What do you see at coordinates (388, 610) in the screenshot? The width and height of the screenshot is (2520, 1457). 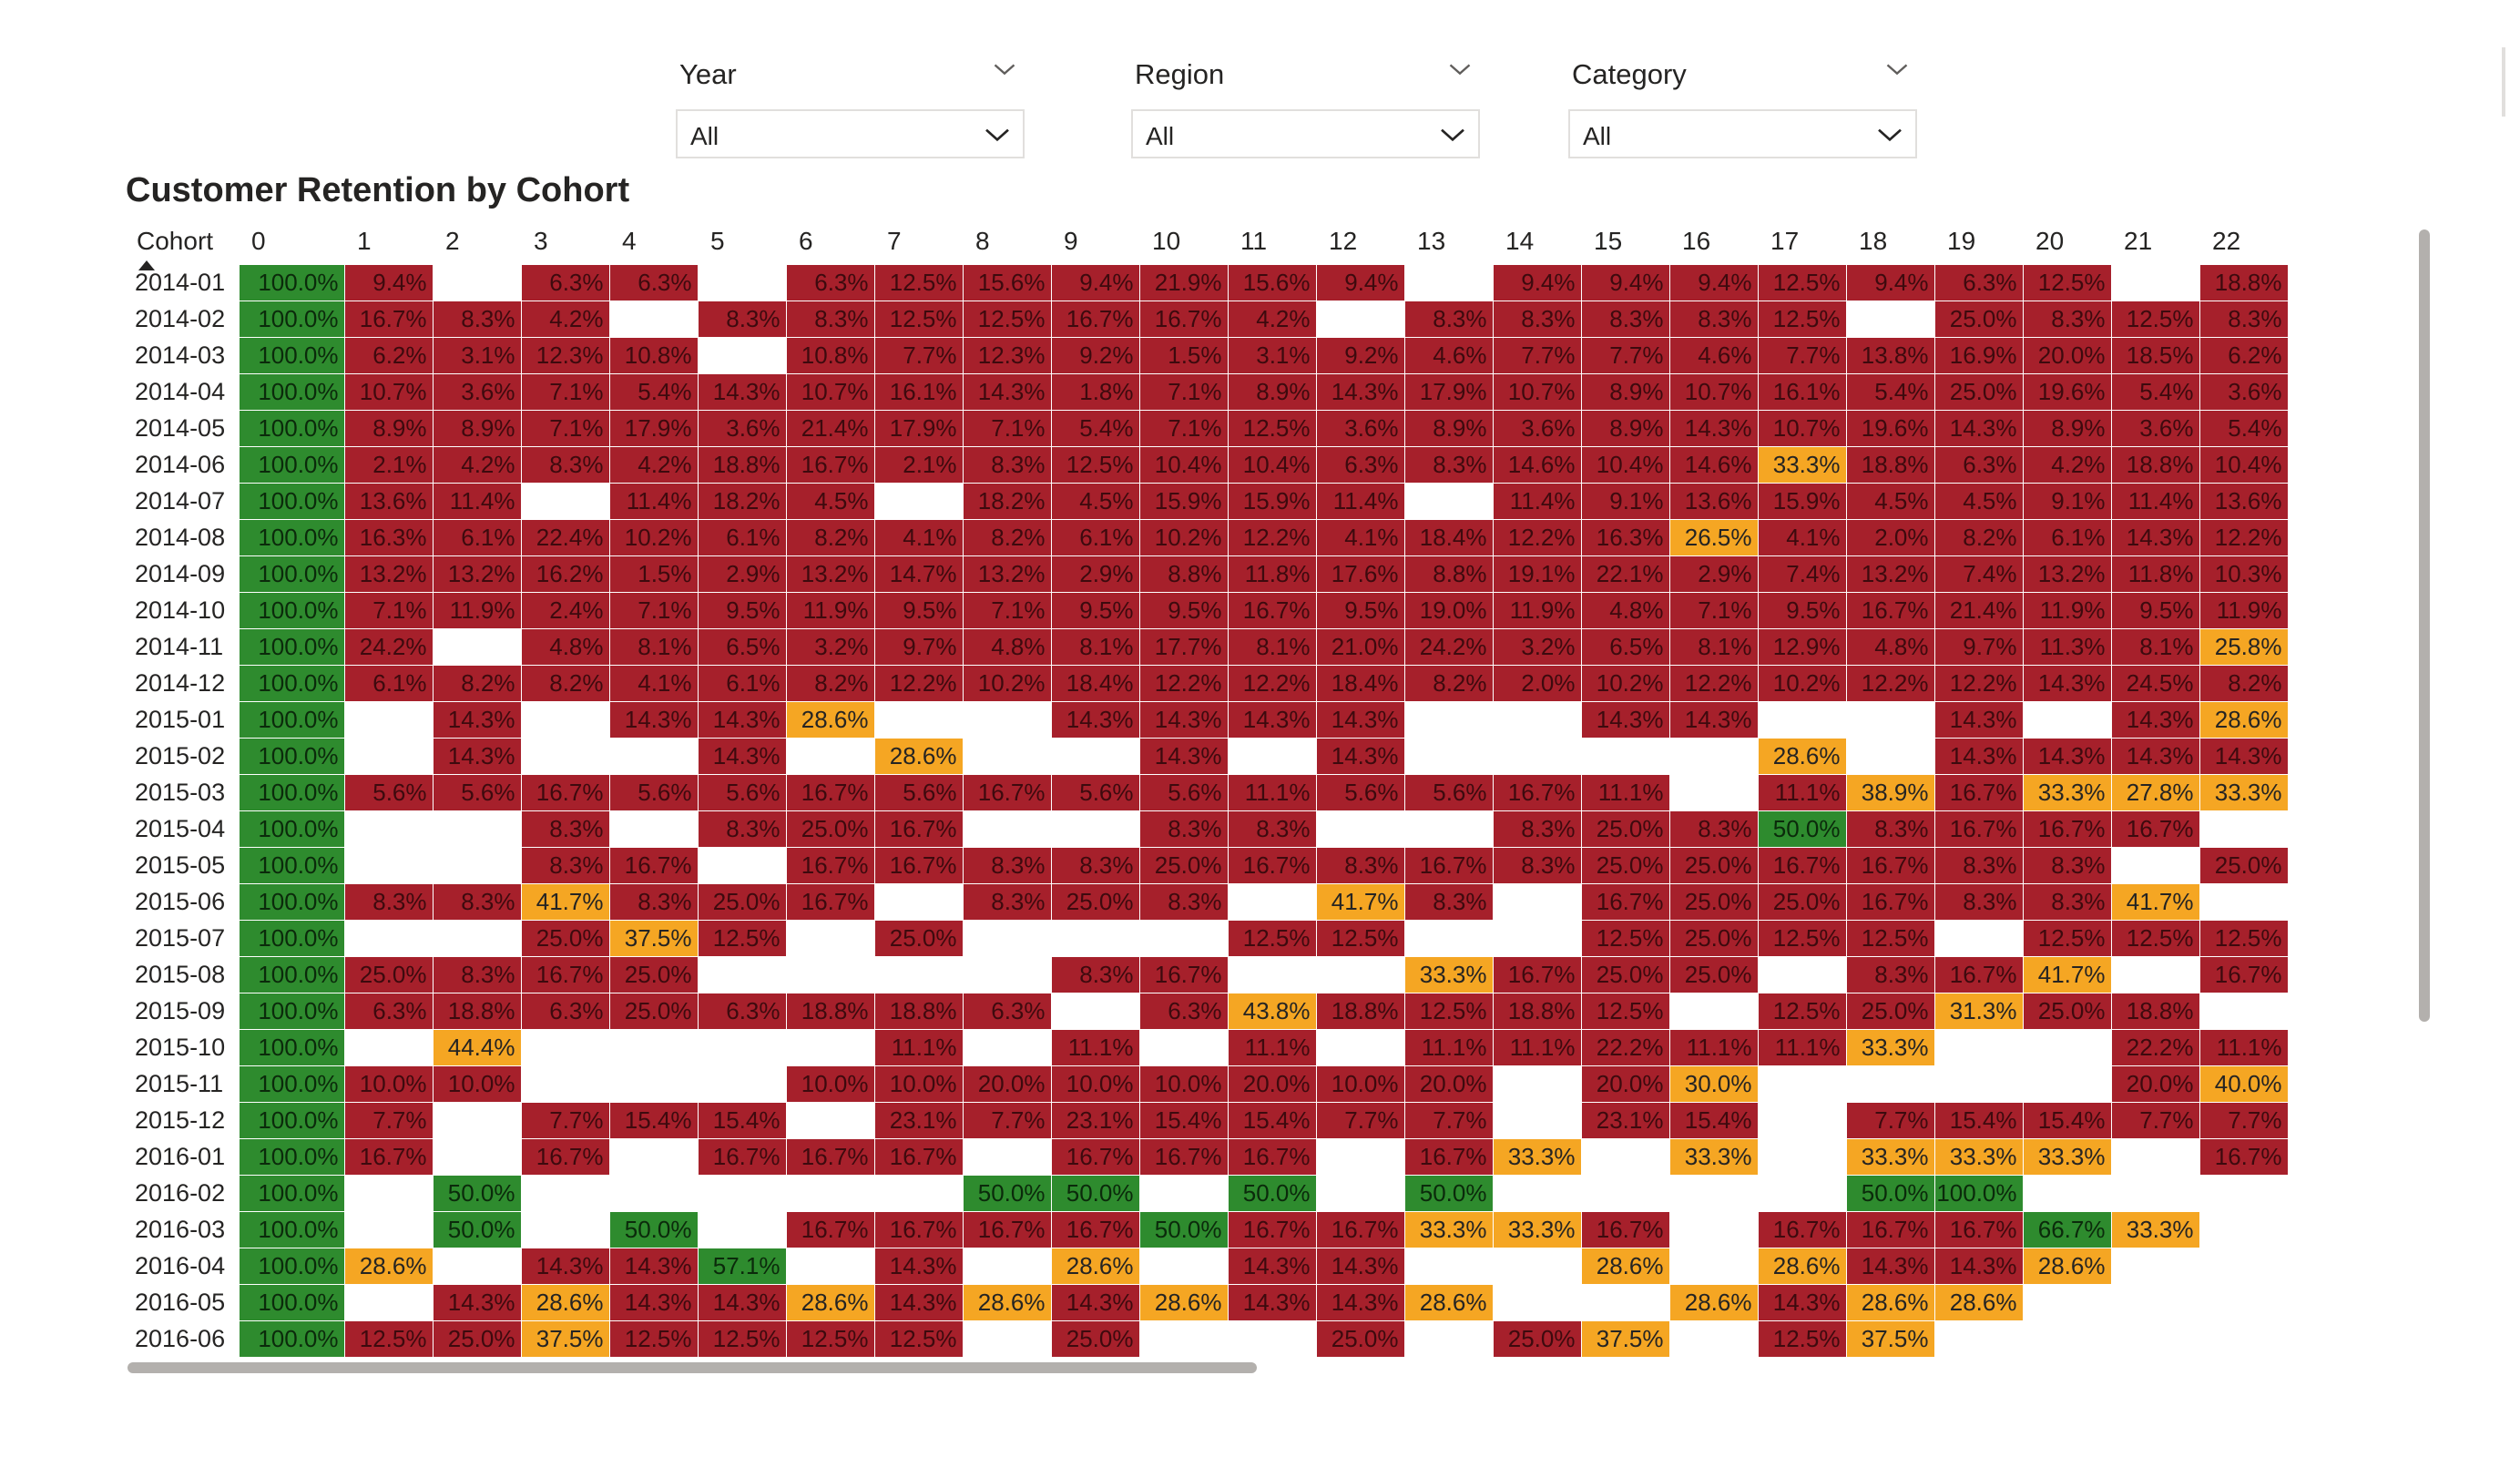 I see `retention-cell: 7.1%` at bounding box center [388, 610].